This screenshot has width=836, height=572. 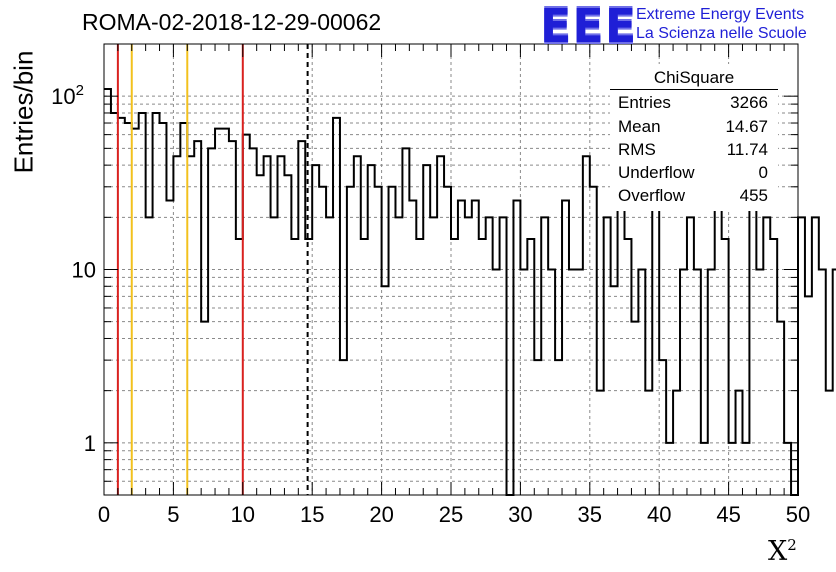 I want to click on eee-logo-mark: EEE, so click(x=589, y=26).